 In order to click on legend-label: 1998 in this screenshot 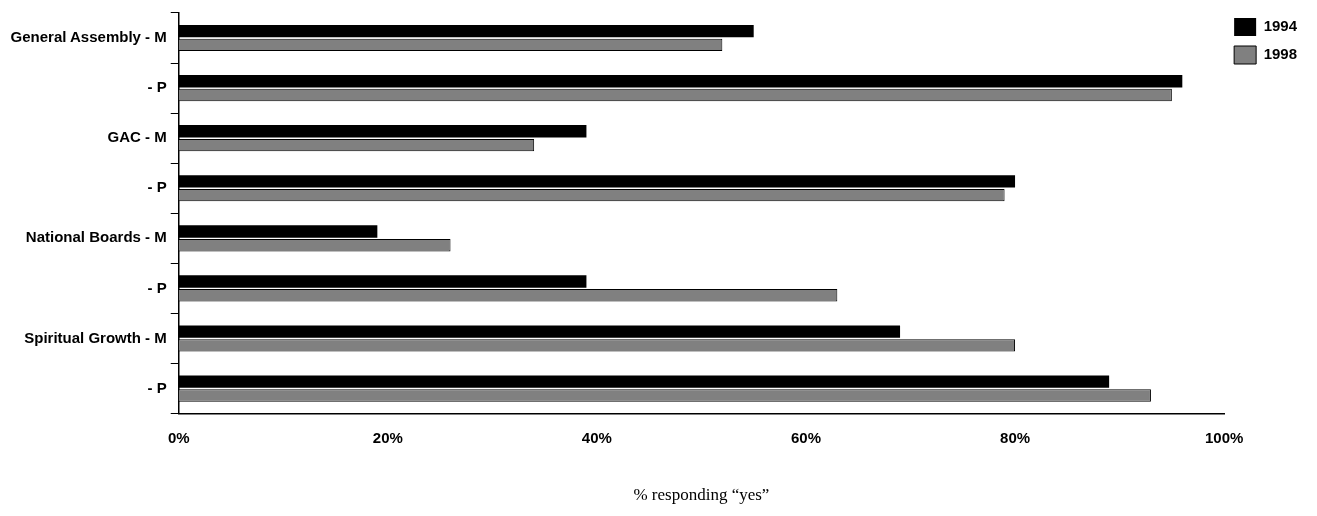, I will do `click(1280, 54)`.